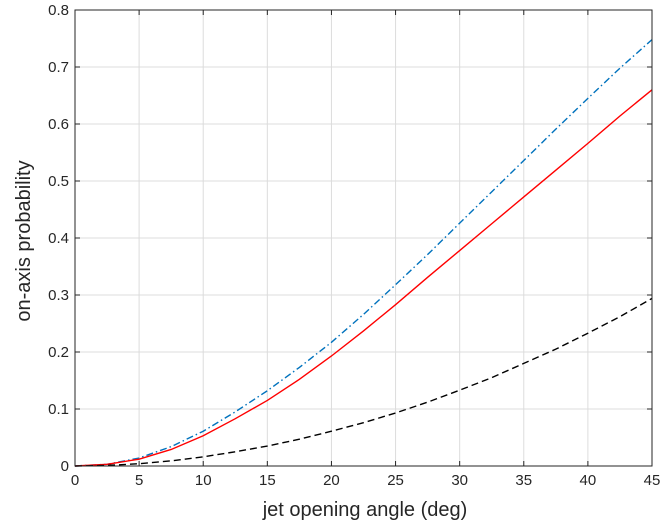  Describe the element at coordinates (652, 480) in the screenshot. I see `x-tick-label: 45` at that location.